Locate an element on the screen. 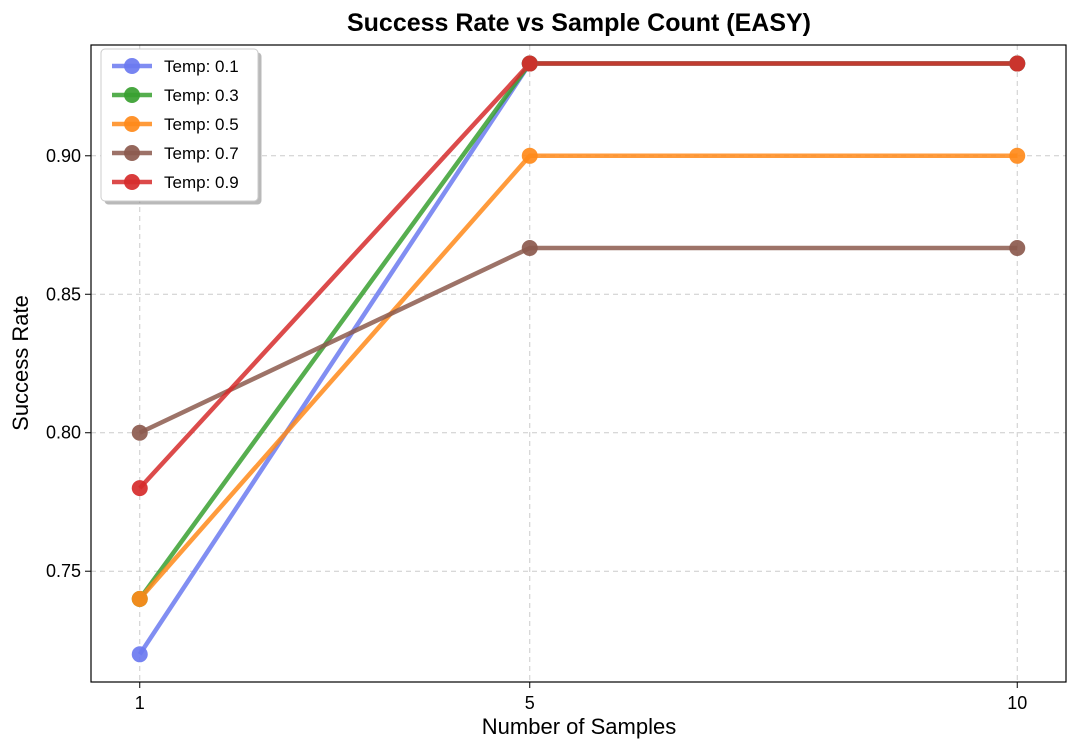  y-axis-label: Success Rate is located at coordinates (20, 363).